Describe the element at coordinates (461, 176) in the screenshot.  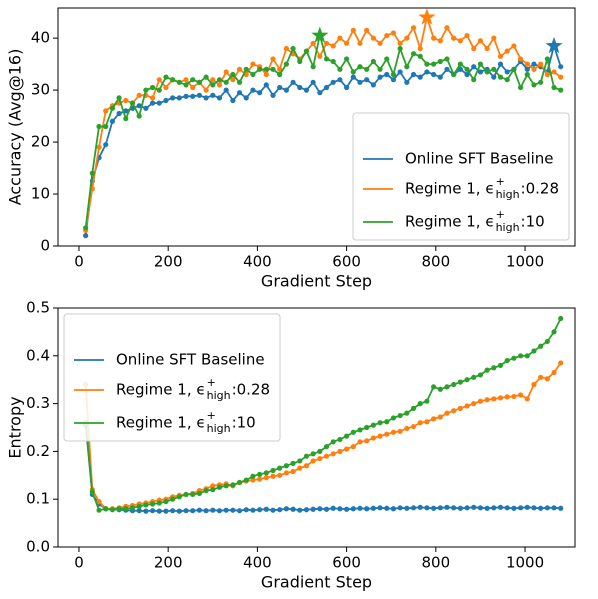
I see `legend-frame` at that location.